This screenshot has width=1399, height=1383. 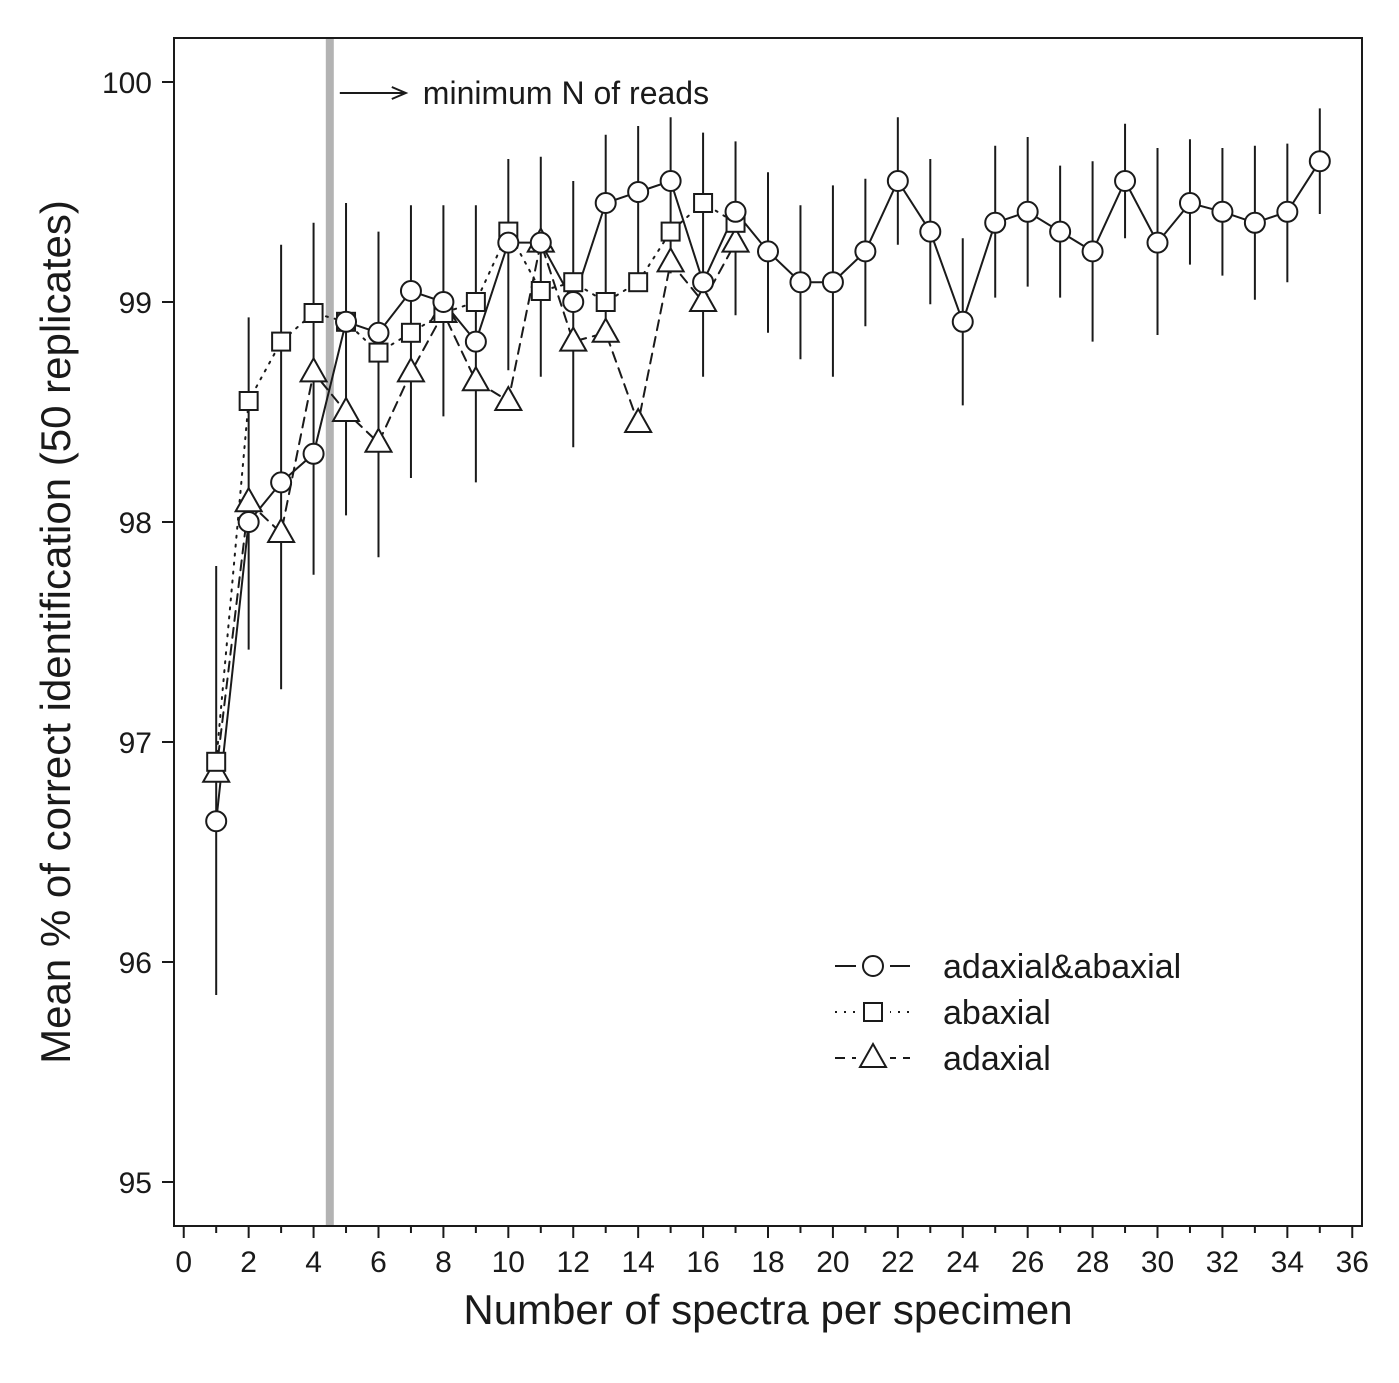 What do you see at coordinates (1062, 967) in the screenshot?
I see `legend-label: adaxial&abaxial` at bounding box center [1062, 967].